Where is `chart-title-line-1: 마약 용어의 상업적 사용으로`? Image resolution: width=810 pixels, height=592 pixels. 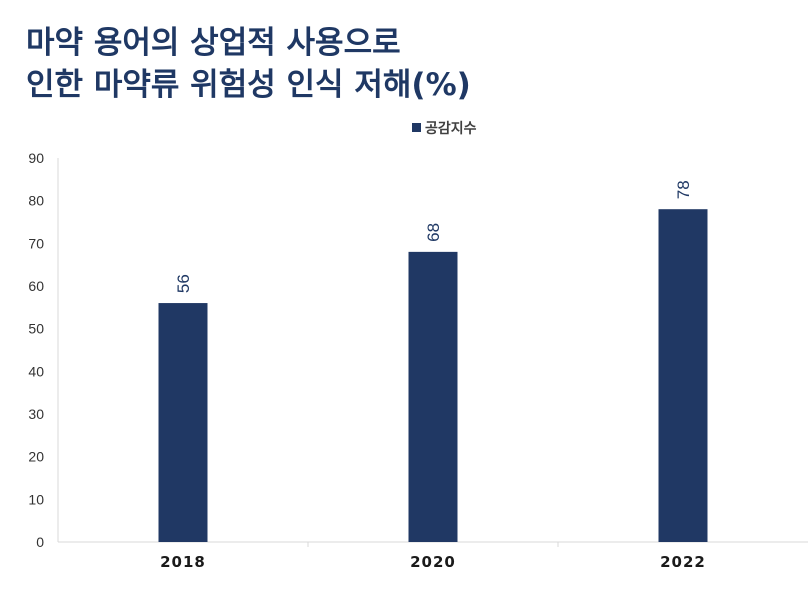 chart-title-line-1: 마약 용어의 상업적 사용으로 is located at coordinates (213, 43).